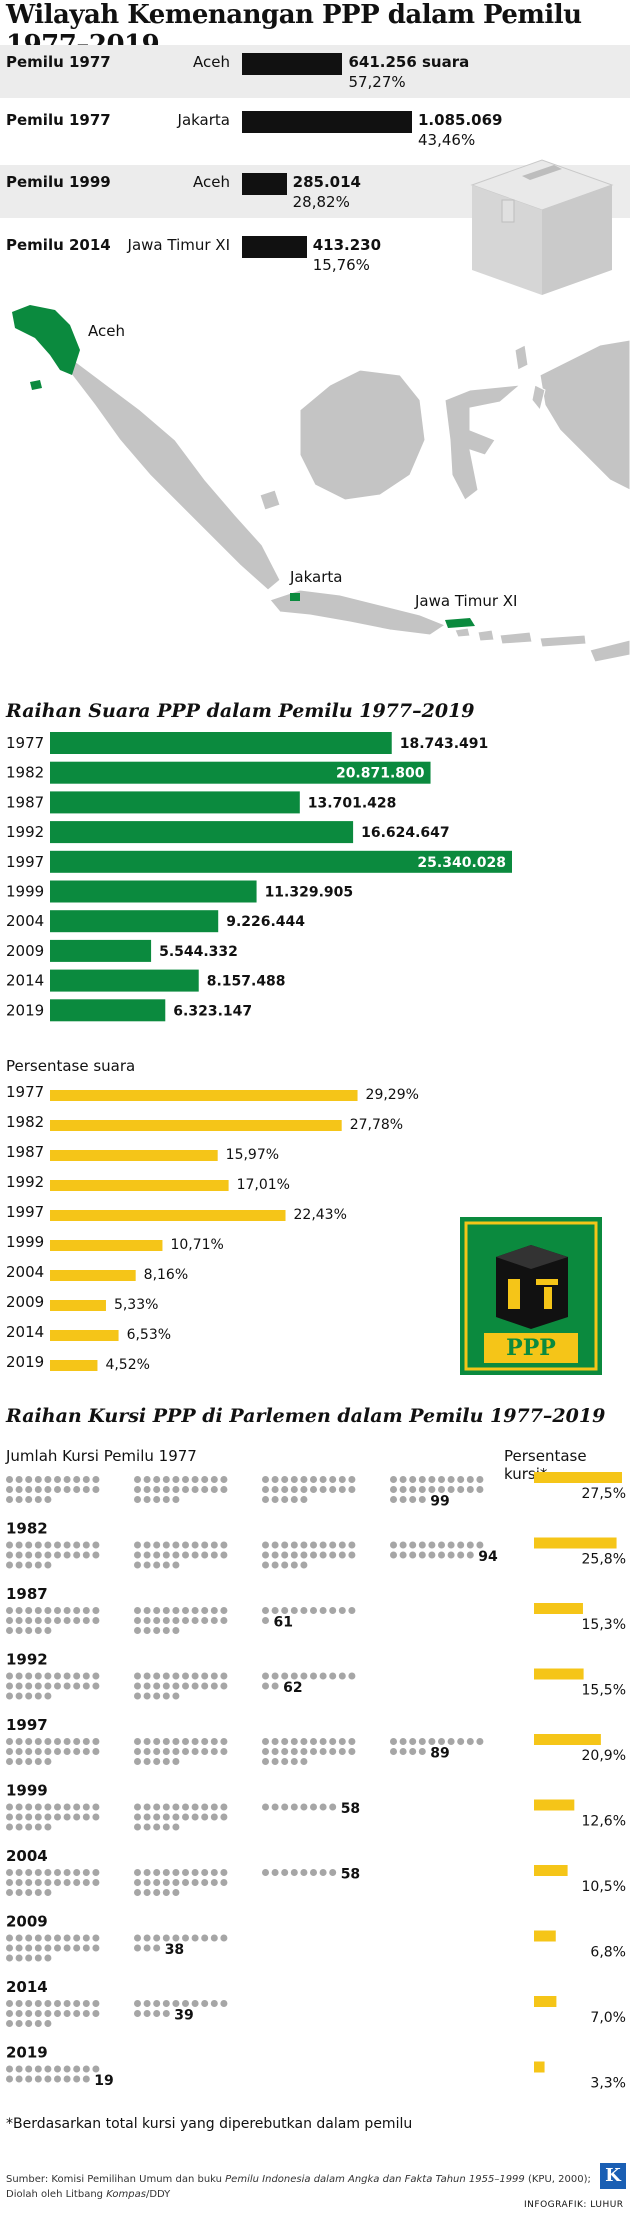 The width and height of the screenshot is (630, 2218). I want to click on election-label: Pemilu 1977, so click(58, 120).